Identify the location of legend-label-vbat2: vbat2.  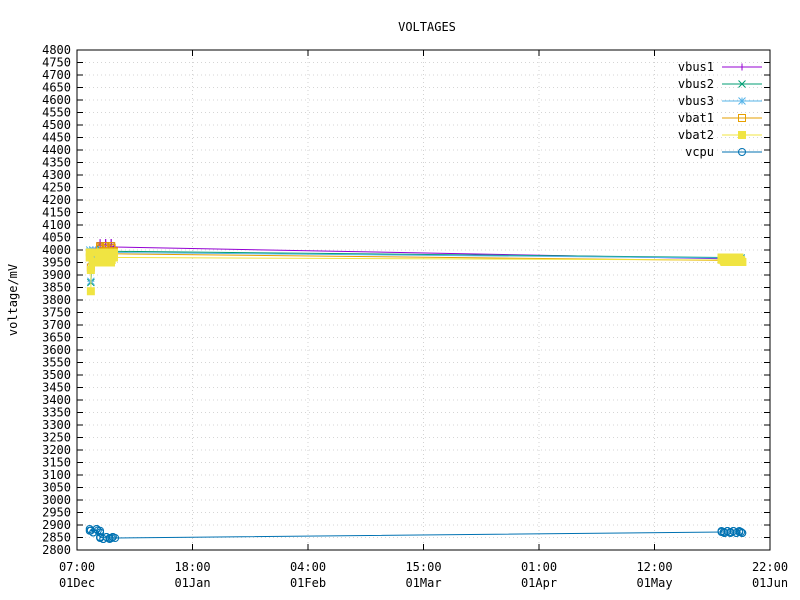
(696, 135).